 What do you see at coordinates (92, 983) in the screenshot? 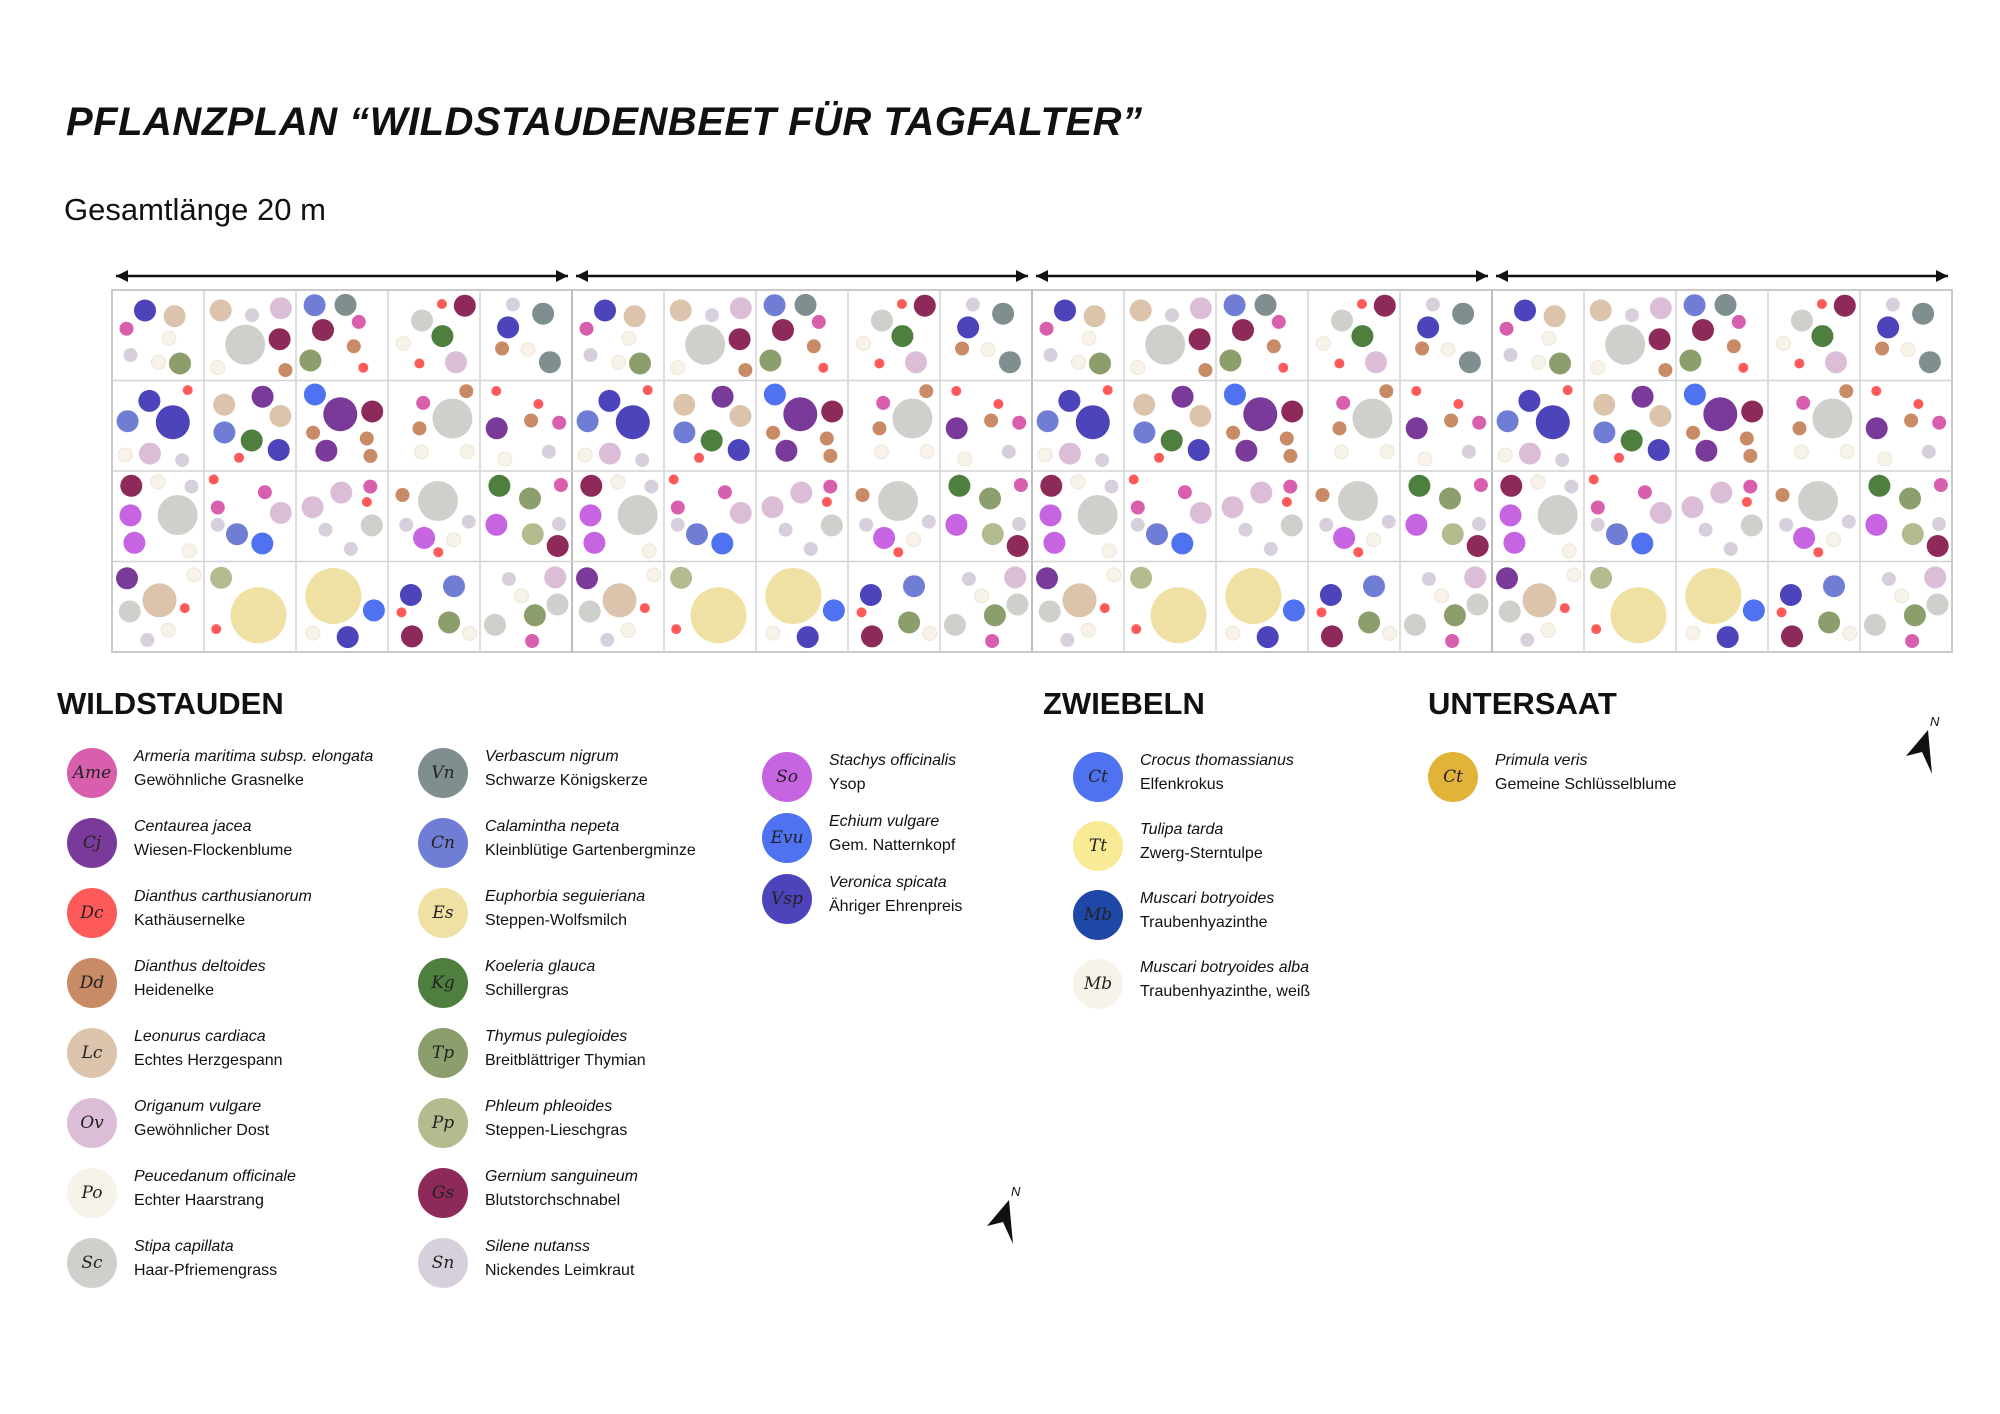
I see `legend-swatch: Dd` at bounding box center [92, 983].